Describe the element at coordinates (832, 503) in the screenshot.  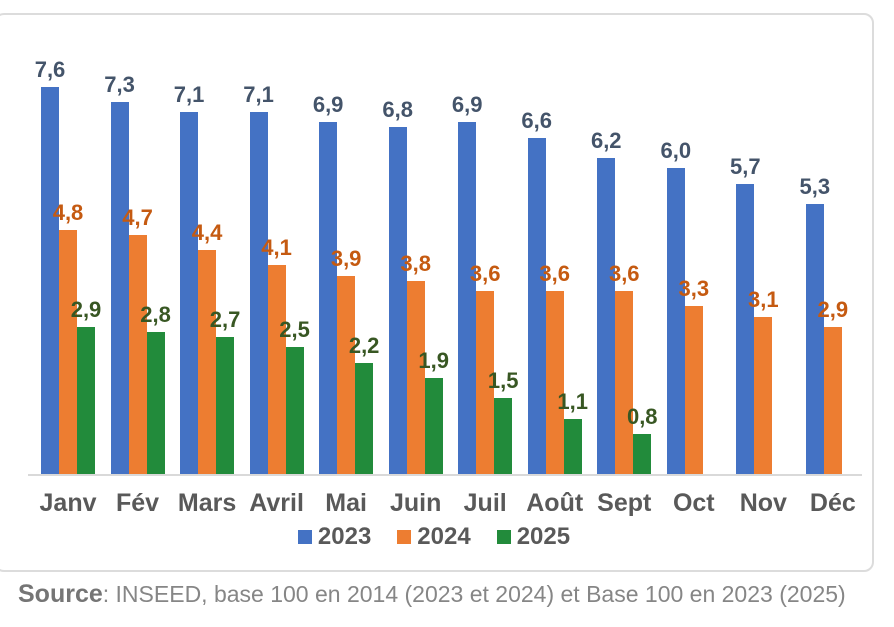
I see `month-label-déc: Déc` at that location.